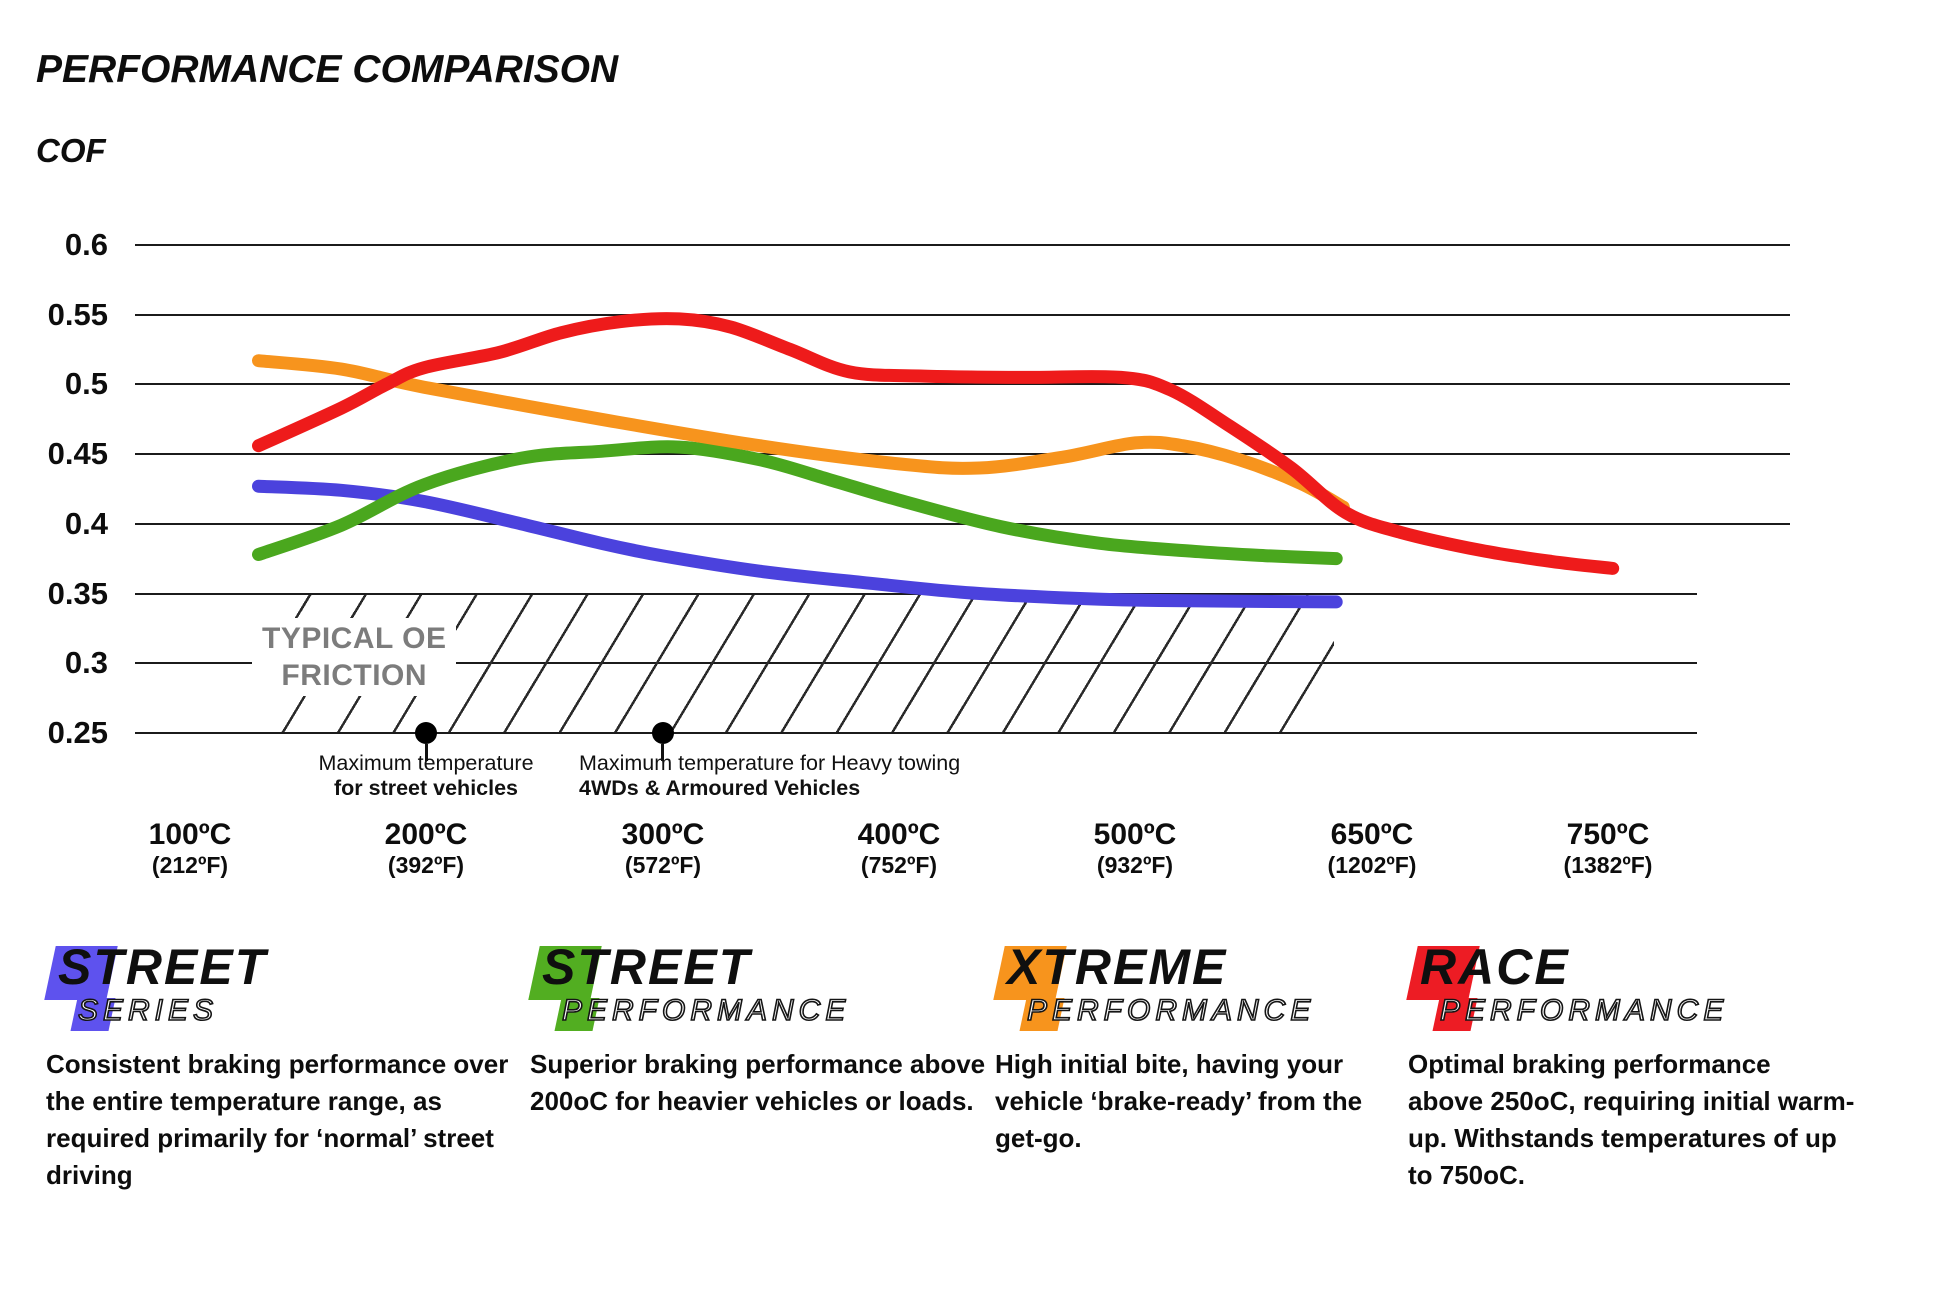  Describe the element at coordinates (899, 865) in the screenshot. I see `x-tick-sublabel-400ºc: (752ºF)` at that location.